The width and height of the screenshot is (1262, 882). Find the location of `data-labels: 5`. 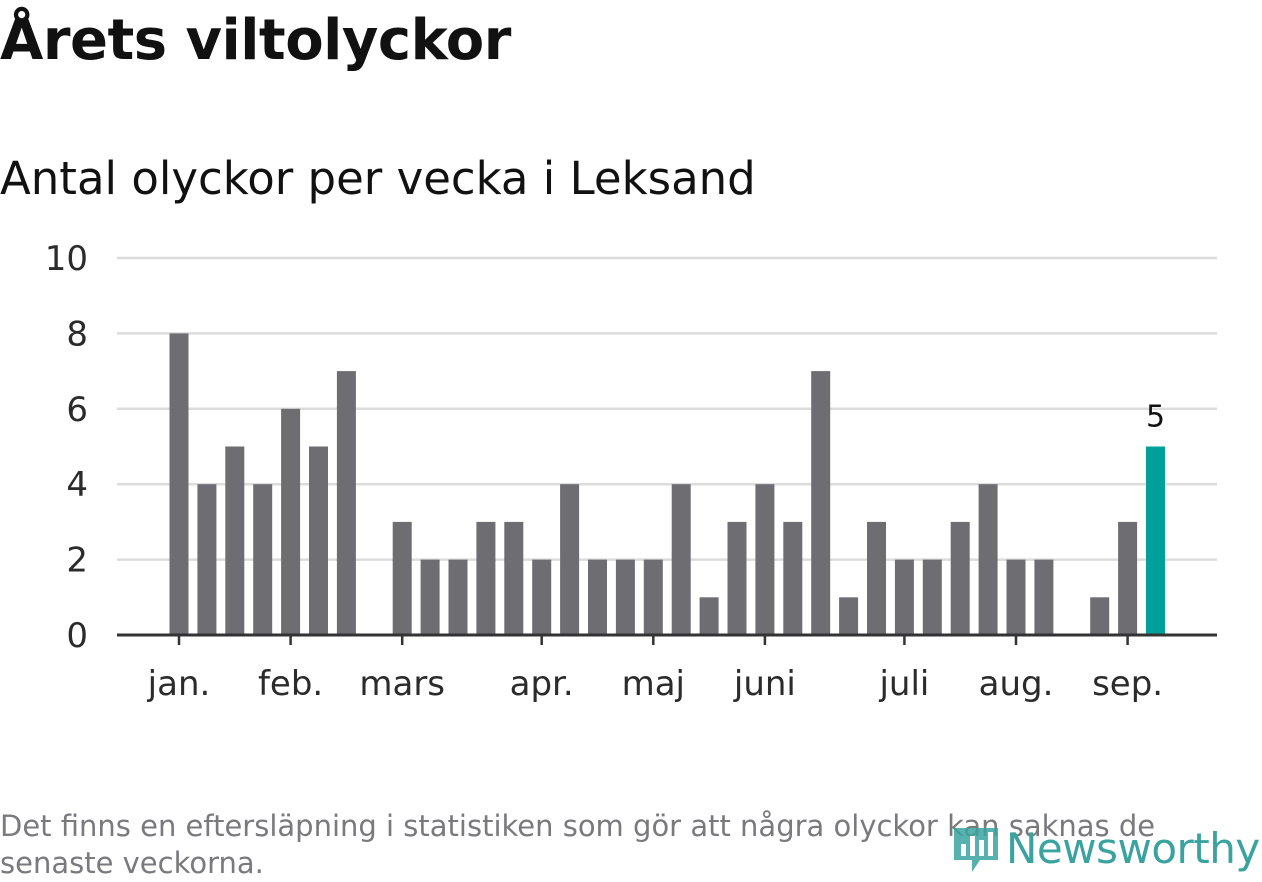

data-labels: 5 is located at coordinates (1155, 417).